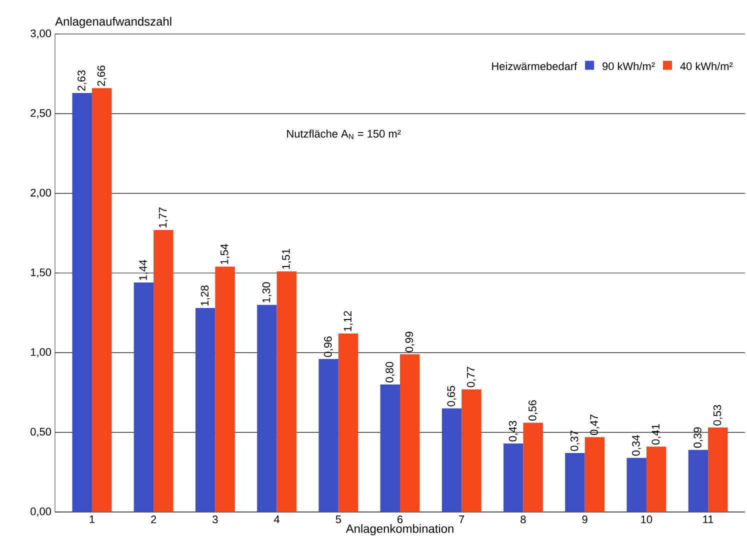  I want to click on y-tick-label: 0,00, so click(41, 512).